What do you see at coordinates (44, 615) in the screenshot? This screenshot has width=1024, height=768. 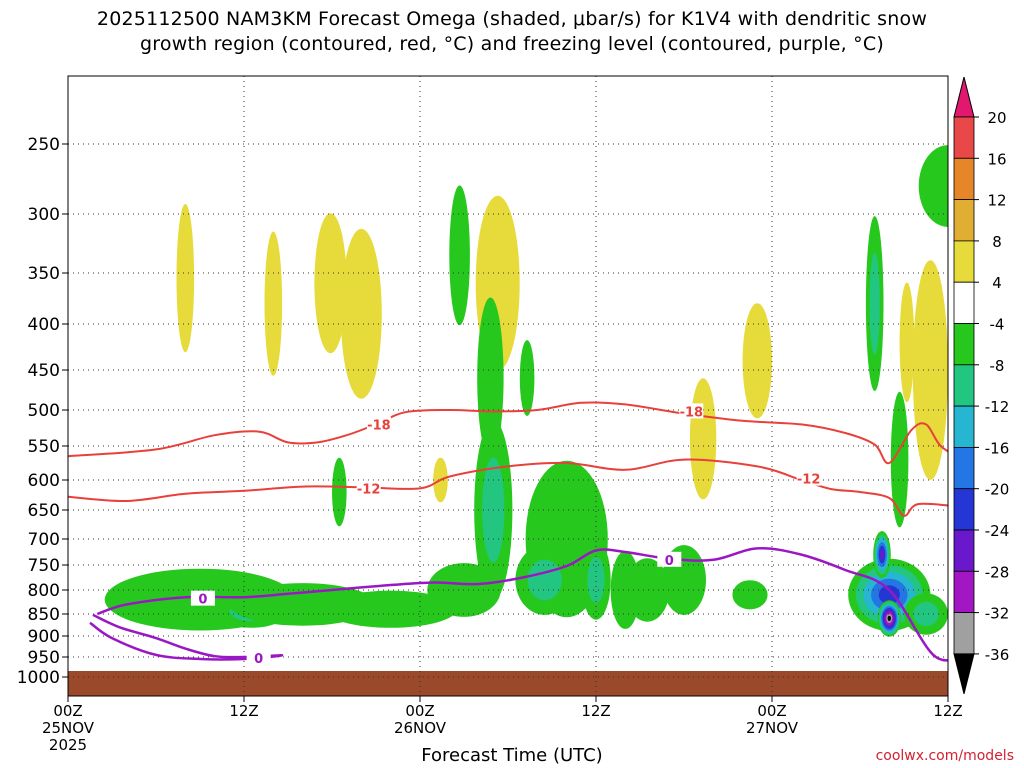 I see `y-tick-label: 850` at bounding box center [44, 615].